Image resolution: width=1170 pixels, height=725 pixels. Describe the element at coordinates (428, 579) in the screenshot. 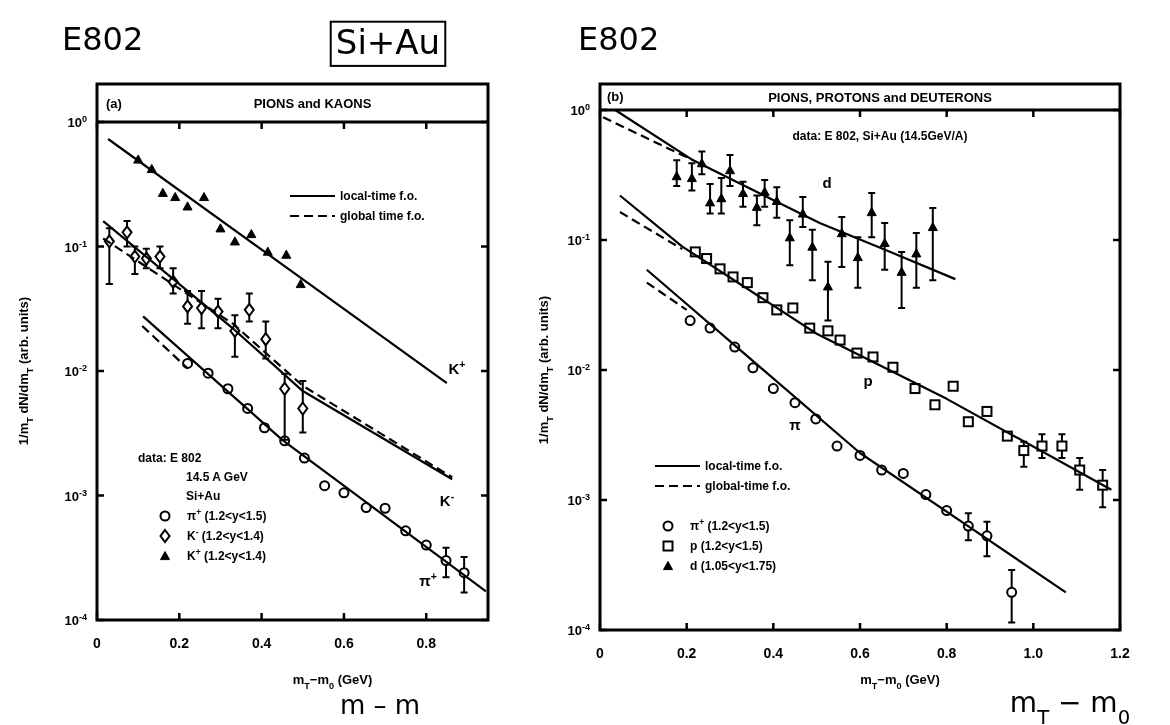

I see `annotation: π$^{+}$` at that location.